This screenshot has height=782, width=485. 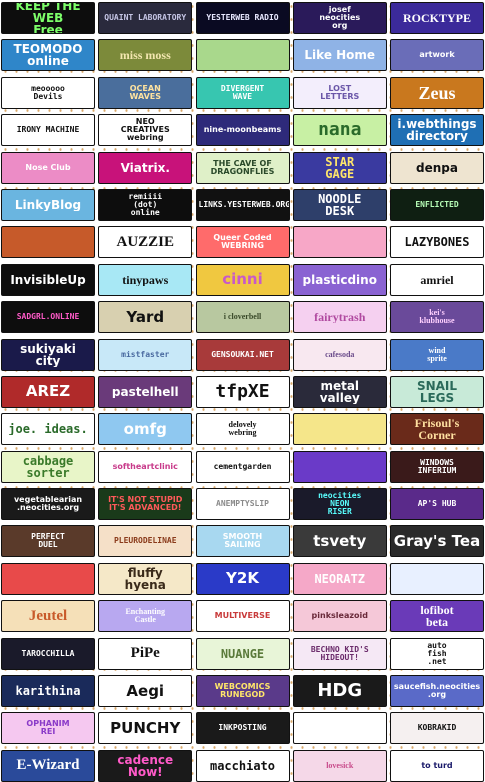 What do you see at coordinates (242, 92) in the screenshot?
I see `badge-button-divergent-wave: DIVERGENT WAVE` at bounding box center [242, 92].